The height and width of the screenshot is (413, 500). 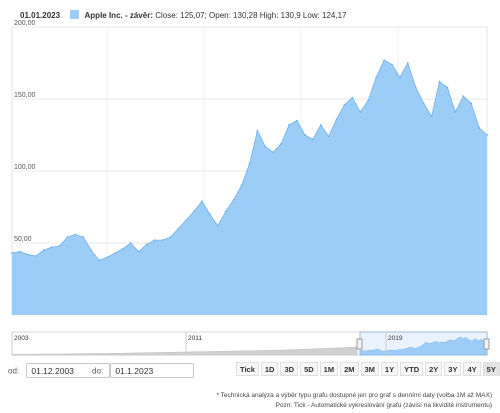 I want to click on zoom-button-1m: 1M, so click(x=329, y=369).